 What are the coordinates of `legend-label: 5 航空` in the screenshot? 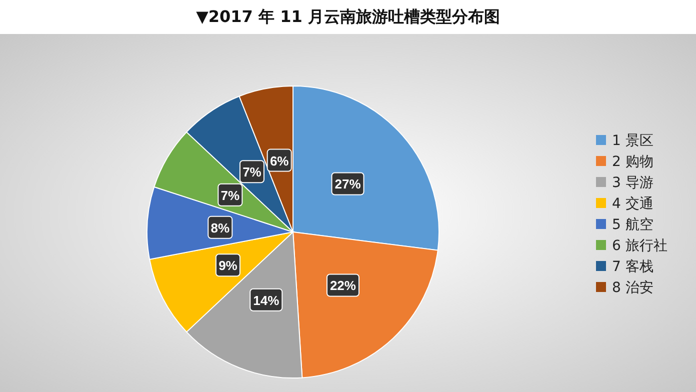 It's located at (633, 225).